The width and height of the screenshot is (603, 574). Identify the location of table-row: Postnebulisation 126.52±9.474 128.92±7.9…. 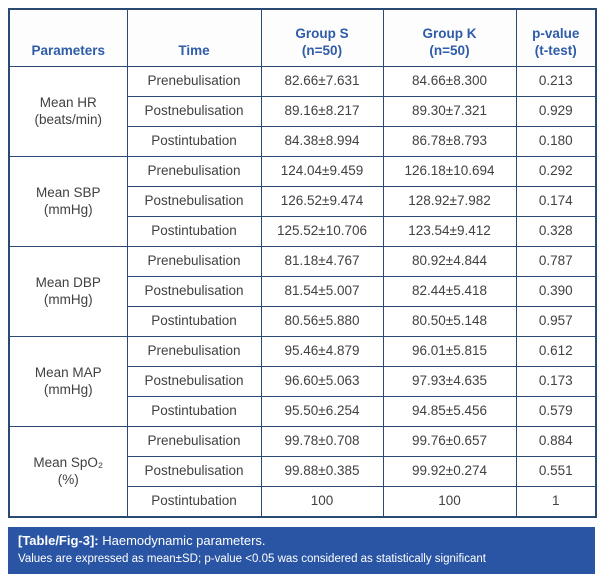
(303, 201).